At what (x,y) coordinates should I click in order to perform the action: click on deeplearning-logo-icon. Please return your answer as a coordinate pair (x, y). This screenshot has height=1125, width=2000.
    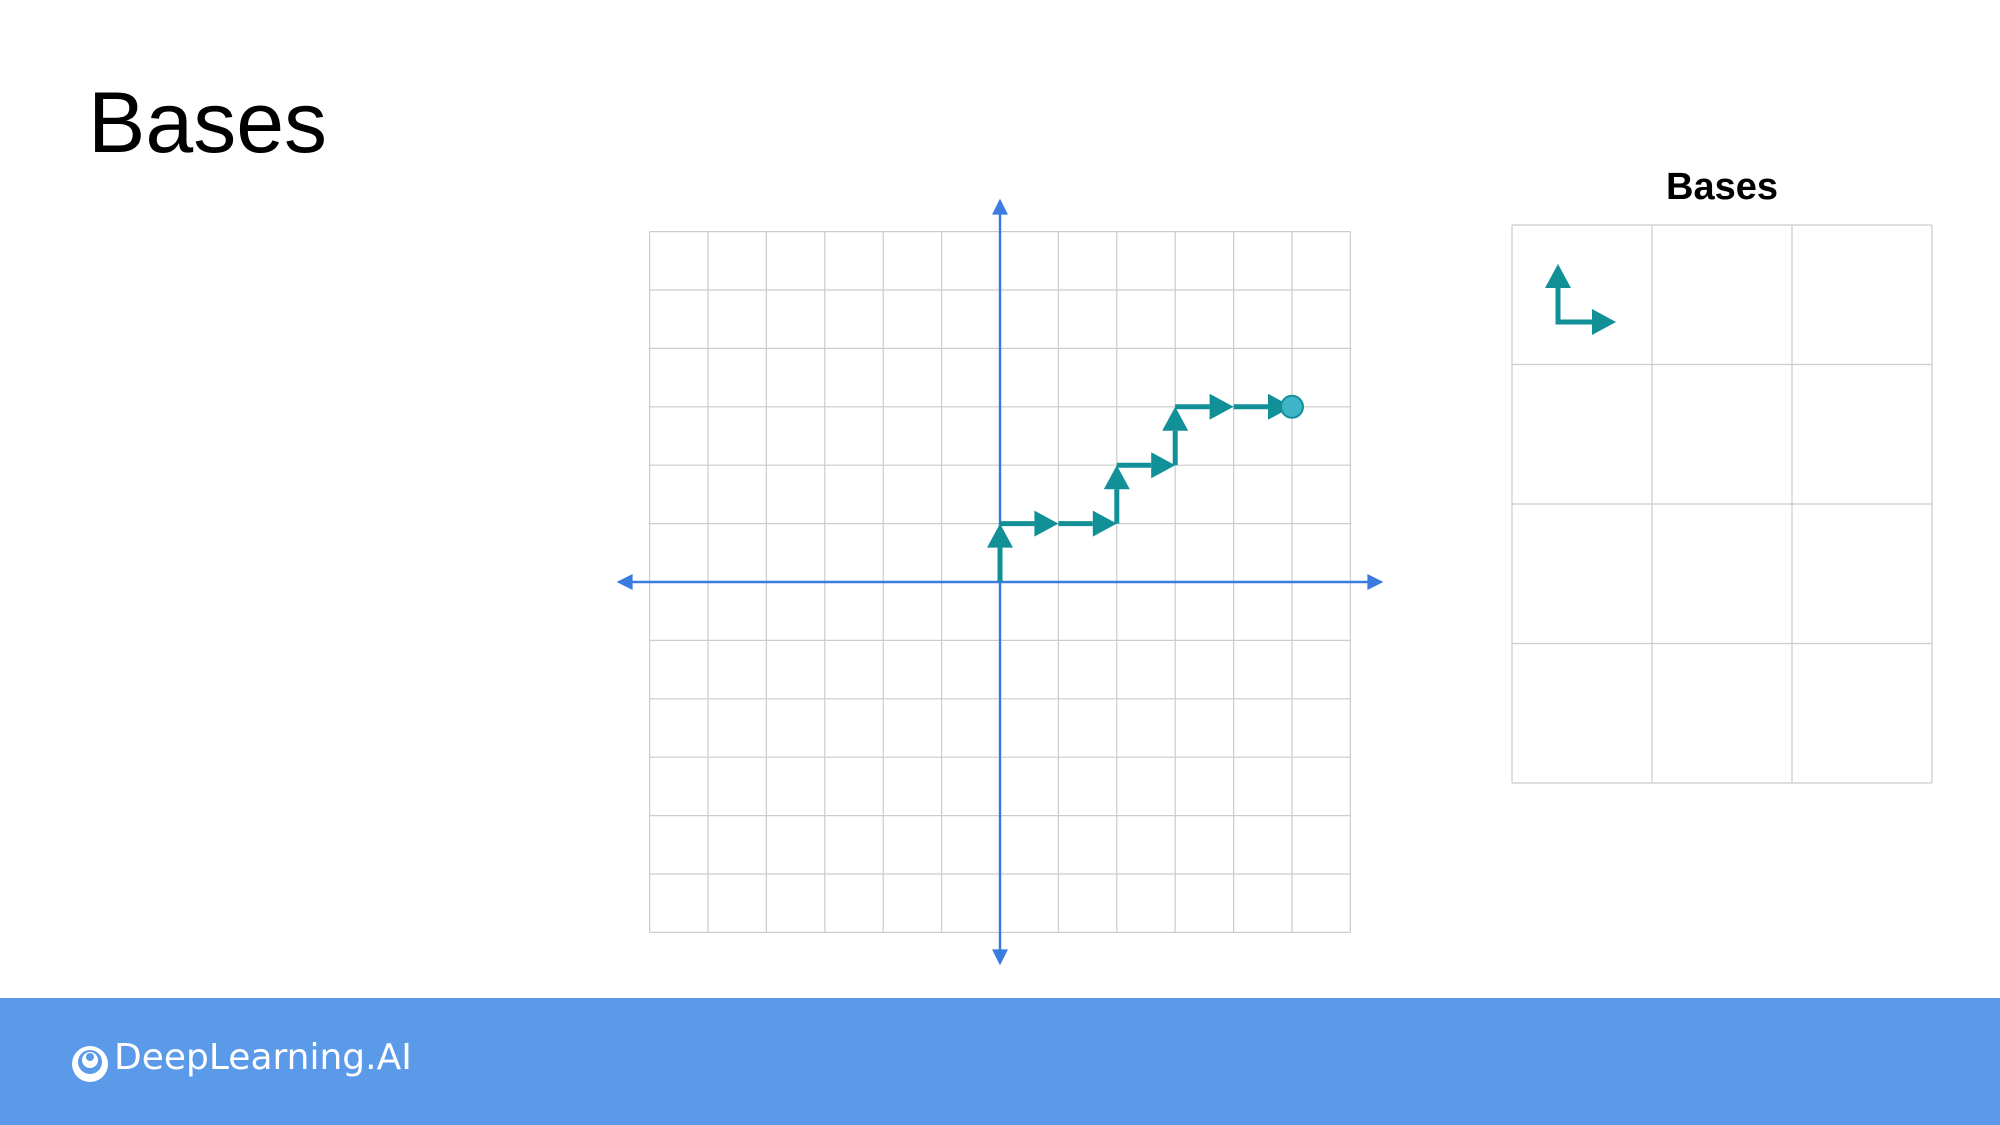
    Looking at the image, I should click on (90, 1064).